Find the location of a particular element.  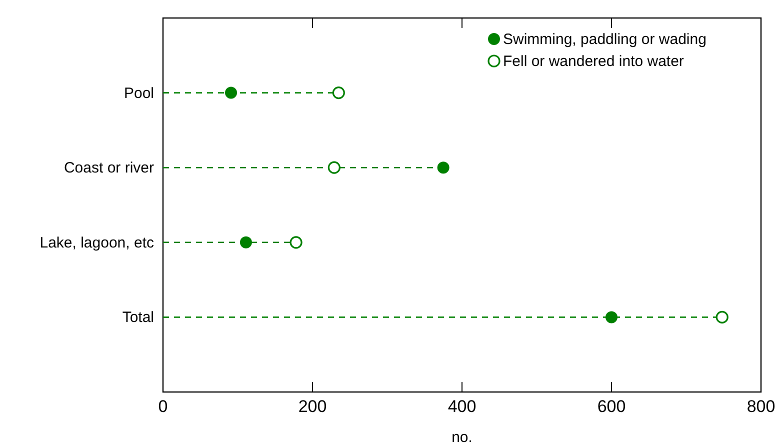

y-tick-label: Pool is located at coordinates (139, 93).